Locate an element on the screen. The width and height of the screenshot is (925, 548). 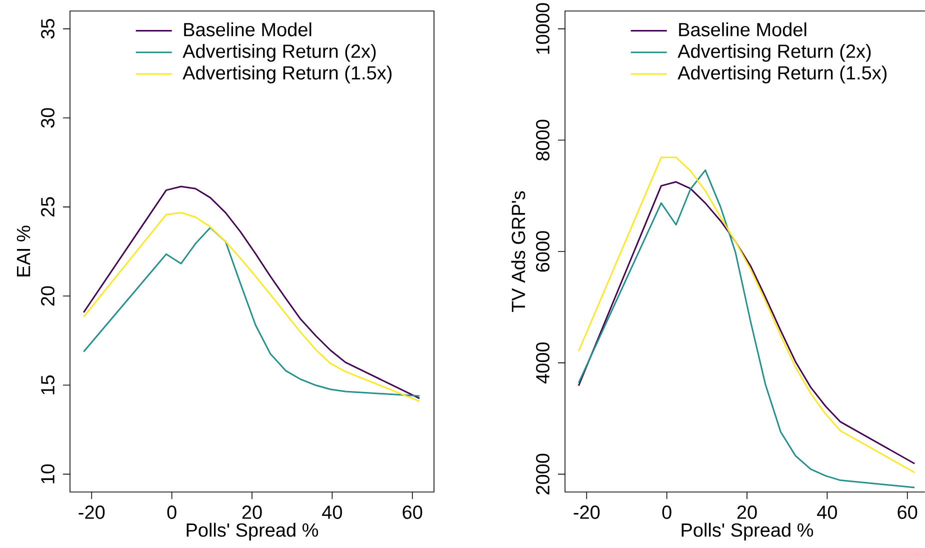
y-tick-label: 10000 is located at coordinates (543, 28).